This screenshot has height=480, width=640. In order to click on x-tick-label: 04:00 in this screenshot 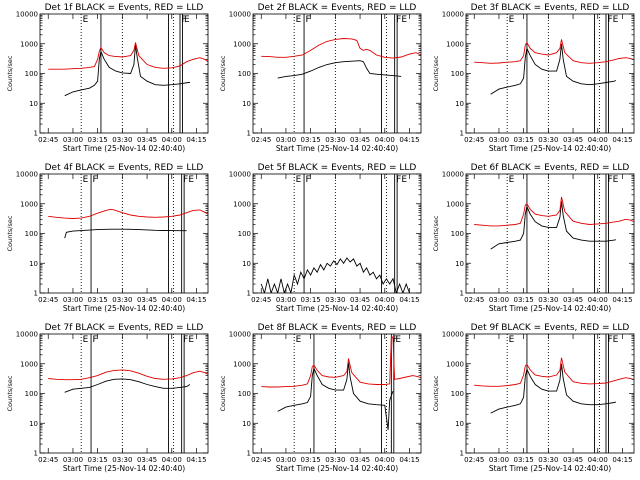, I will do `click(598, 300)`.